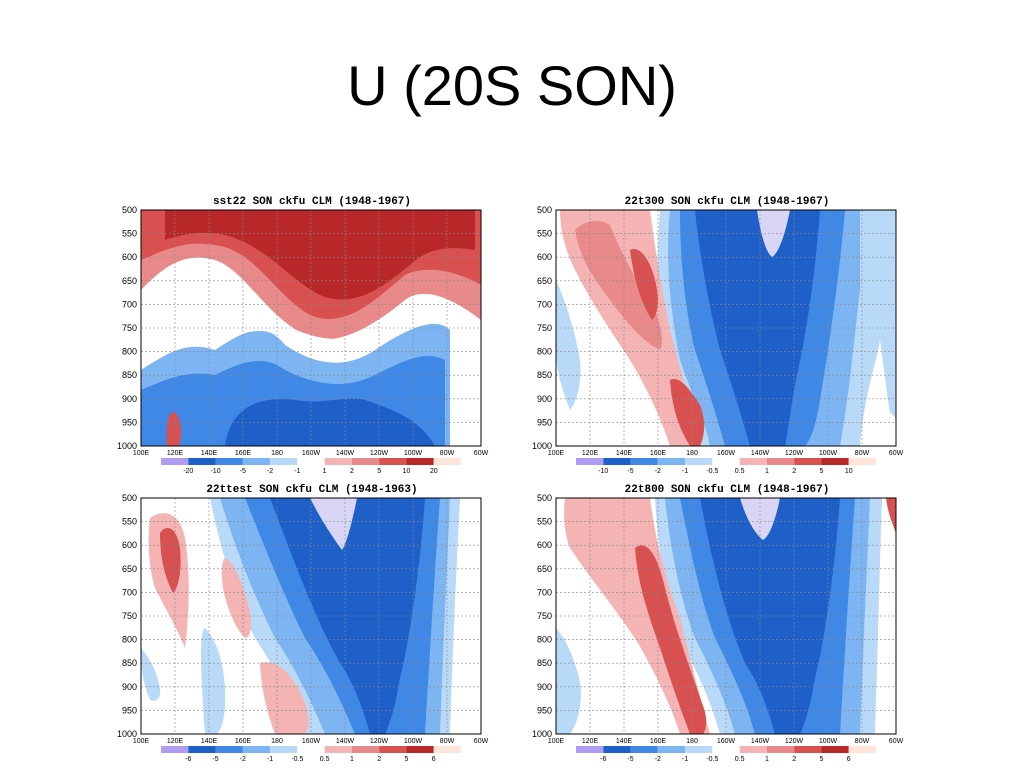 The width and height of the screenshot is (1024, 768). Describe the element at coordinates (173, 428) in the screenshot. I see `fill-red-left-tongue` at that location.